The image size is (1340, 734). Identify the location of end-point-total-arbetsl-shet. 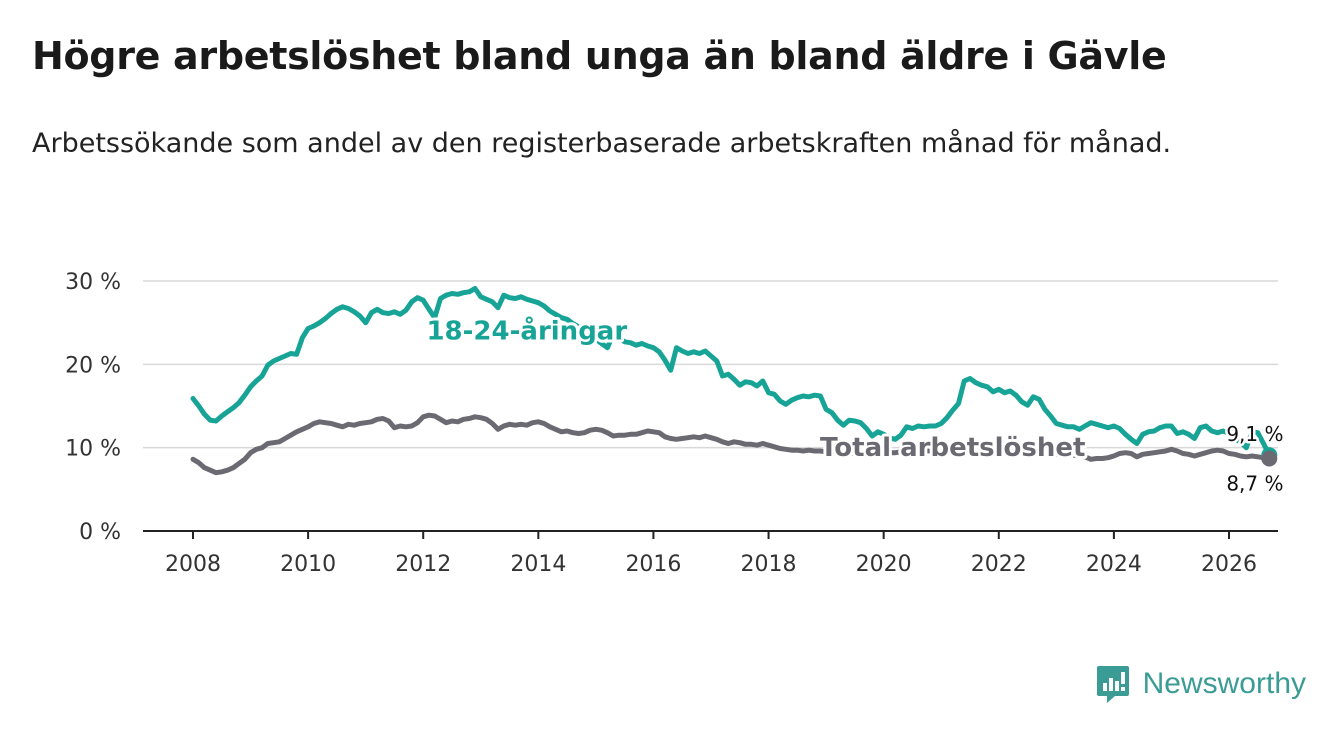
(1269, 458).